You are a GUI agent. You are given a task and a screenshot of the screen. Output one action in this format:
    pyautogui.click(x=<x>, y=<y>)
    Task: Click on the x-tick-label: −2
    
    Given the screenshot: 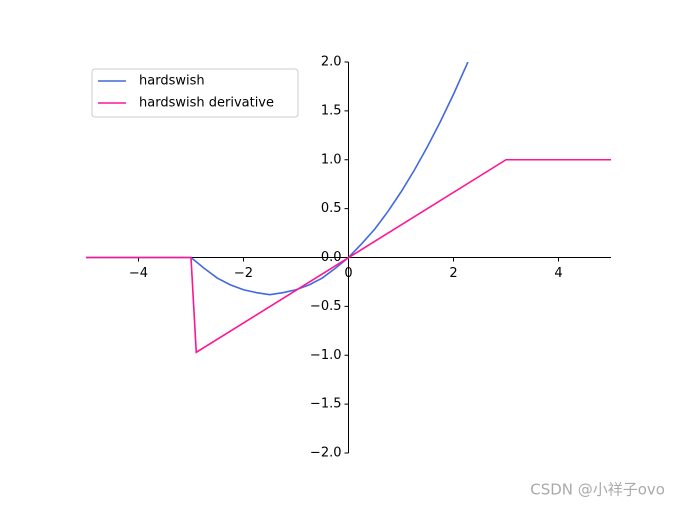 What is the action you would take?
    pyautogui.click(x=243, y=273)
    